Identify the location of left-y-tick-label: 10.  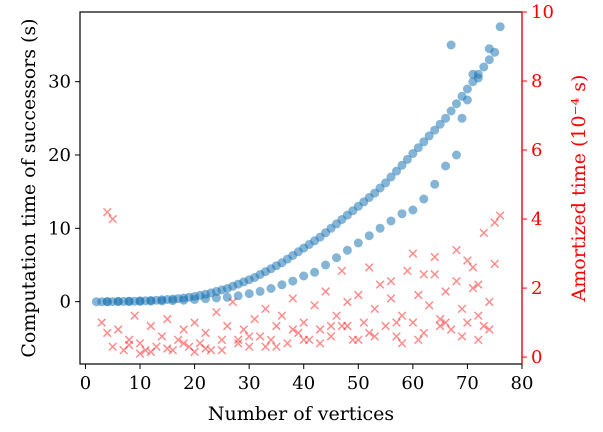
(59, 228).